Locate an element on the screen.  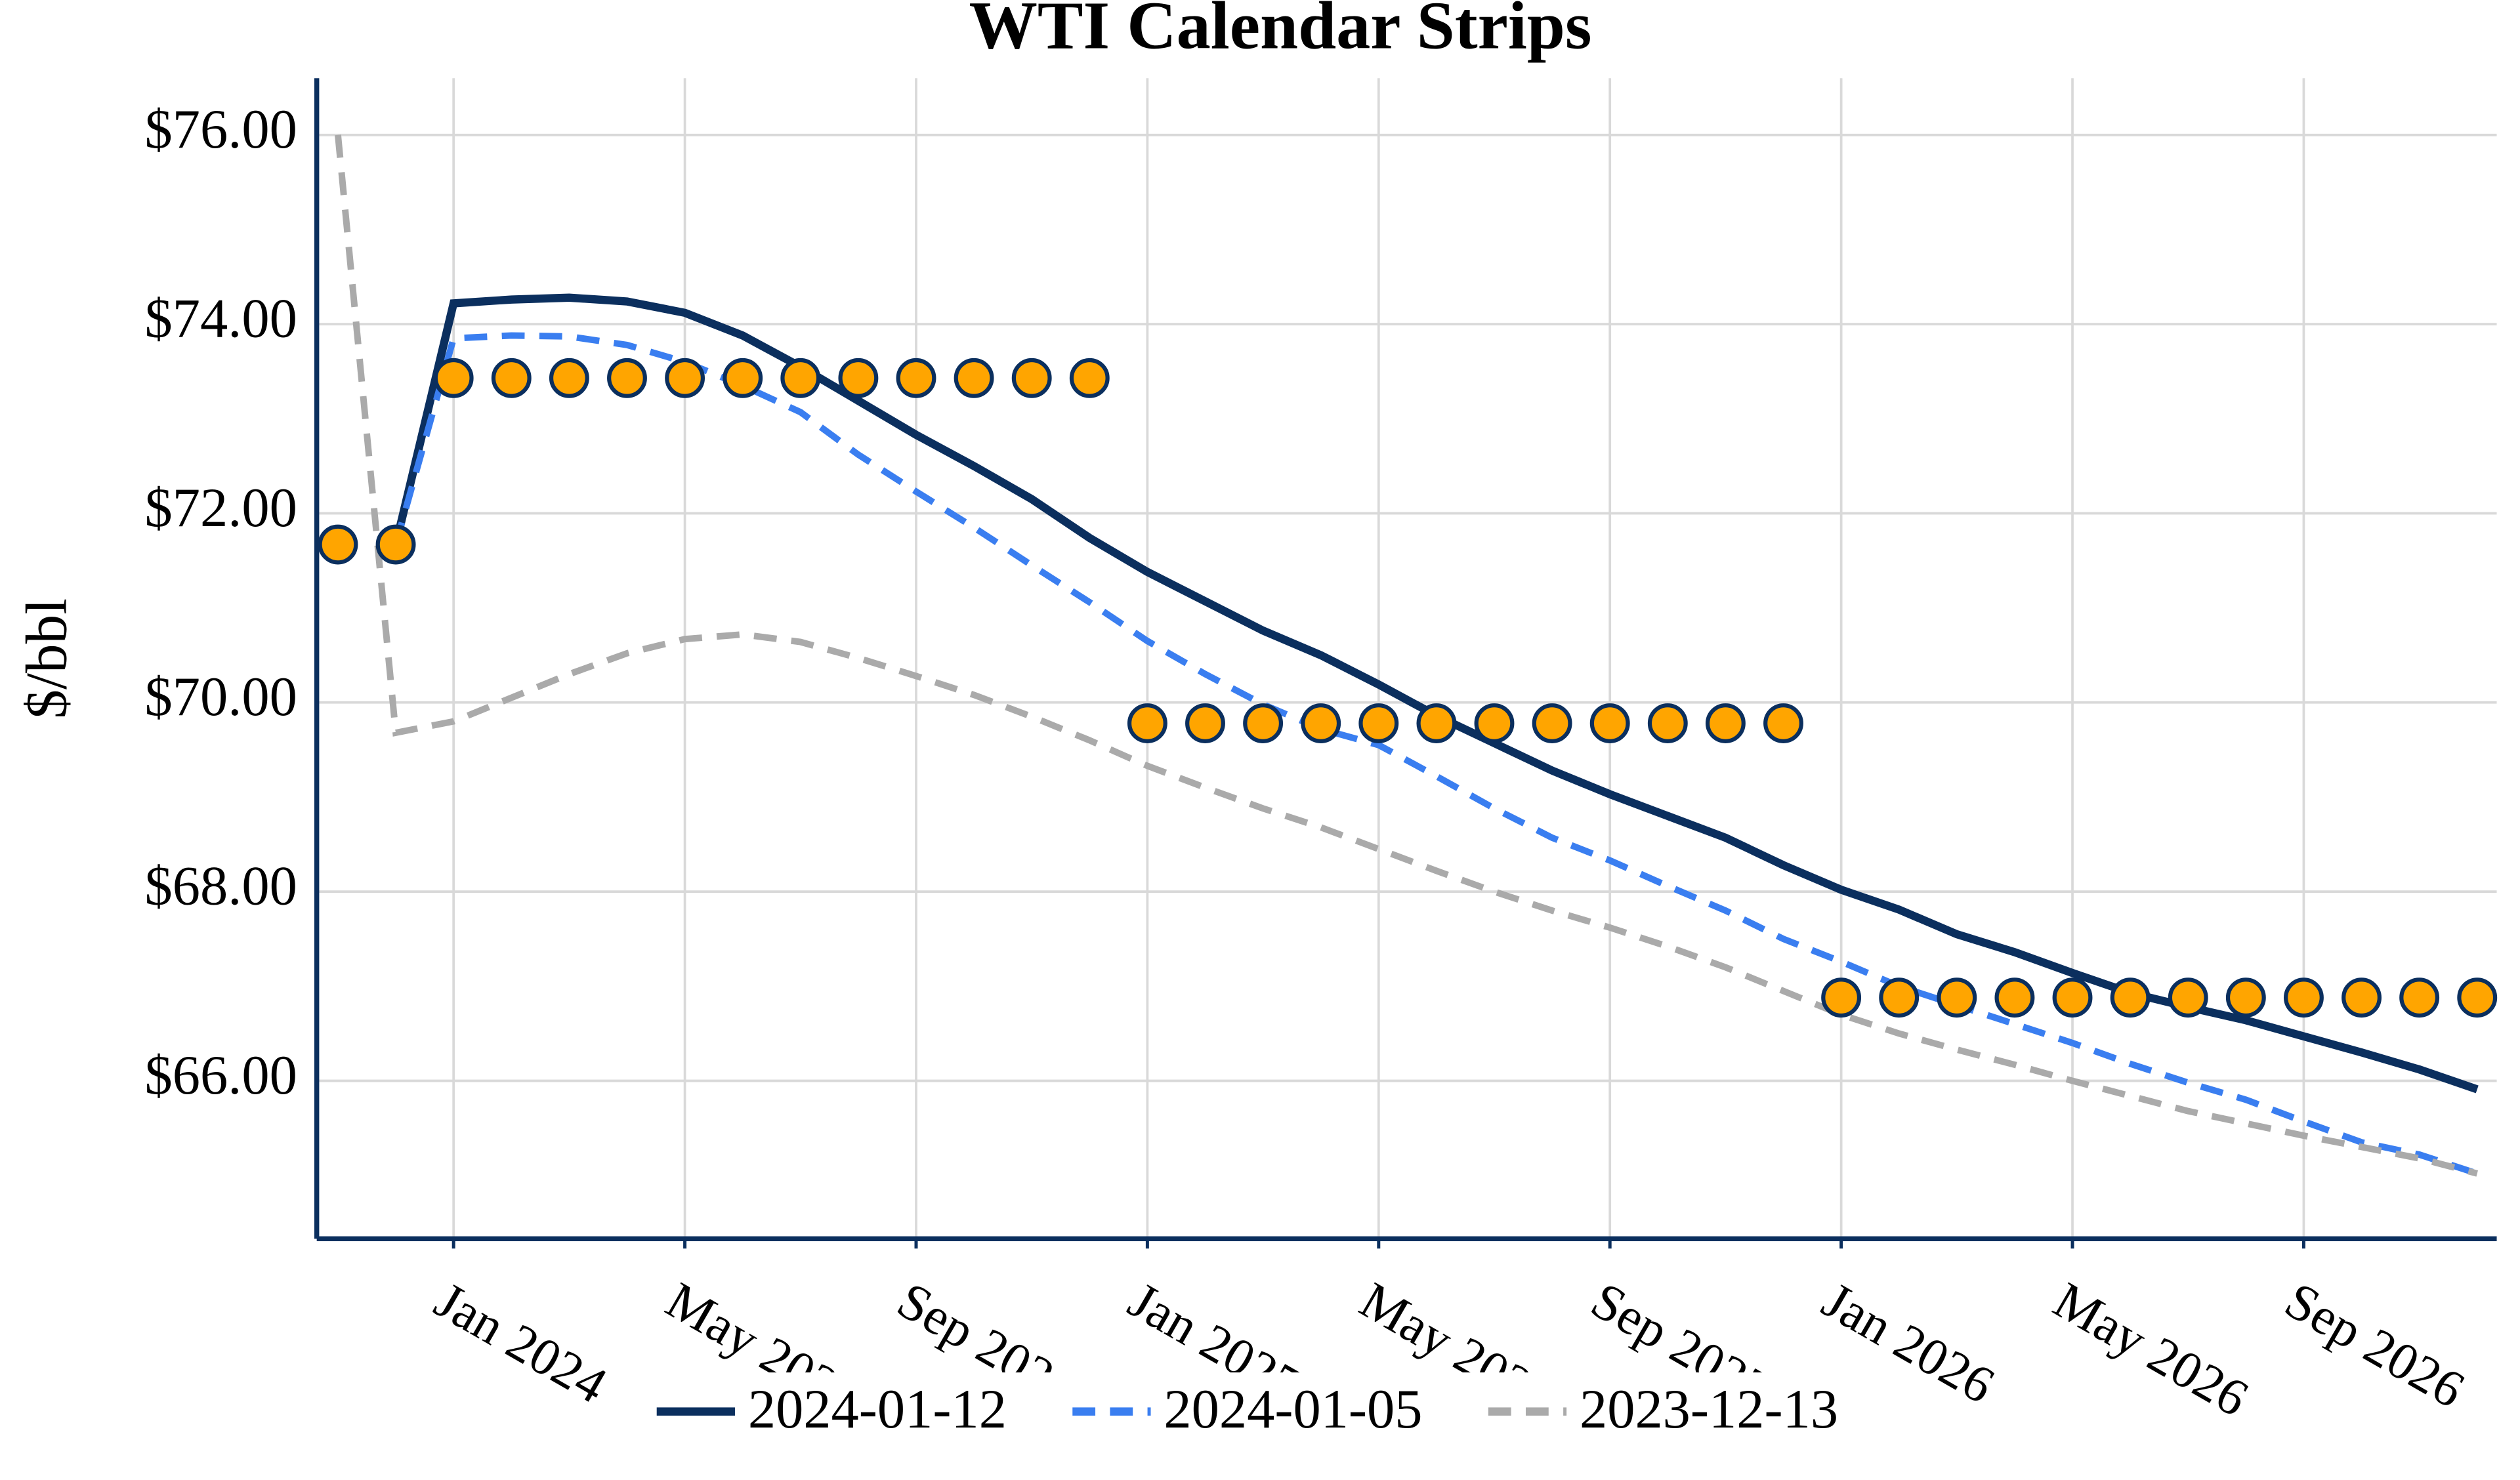
y-tick-label: $76.00 is located at coordinates (221, 129).